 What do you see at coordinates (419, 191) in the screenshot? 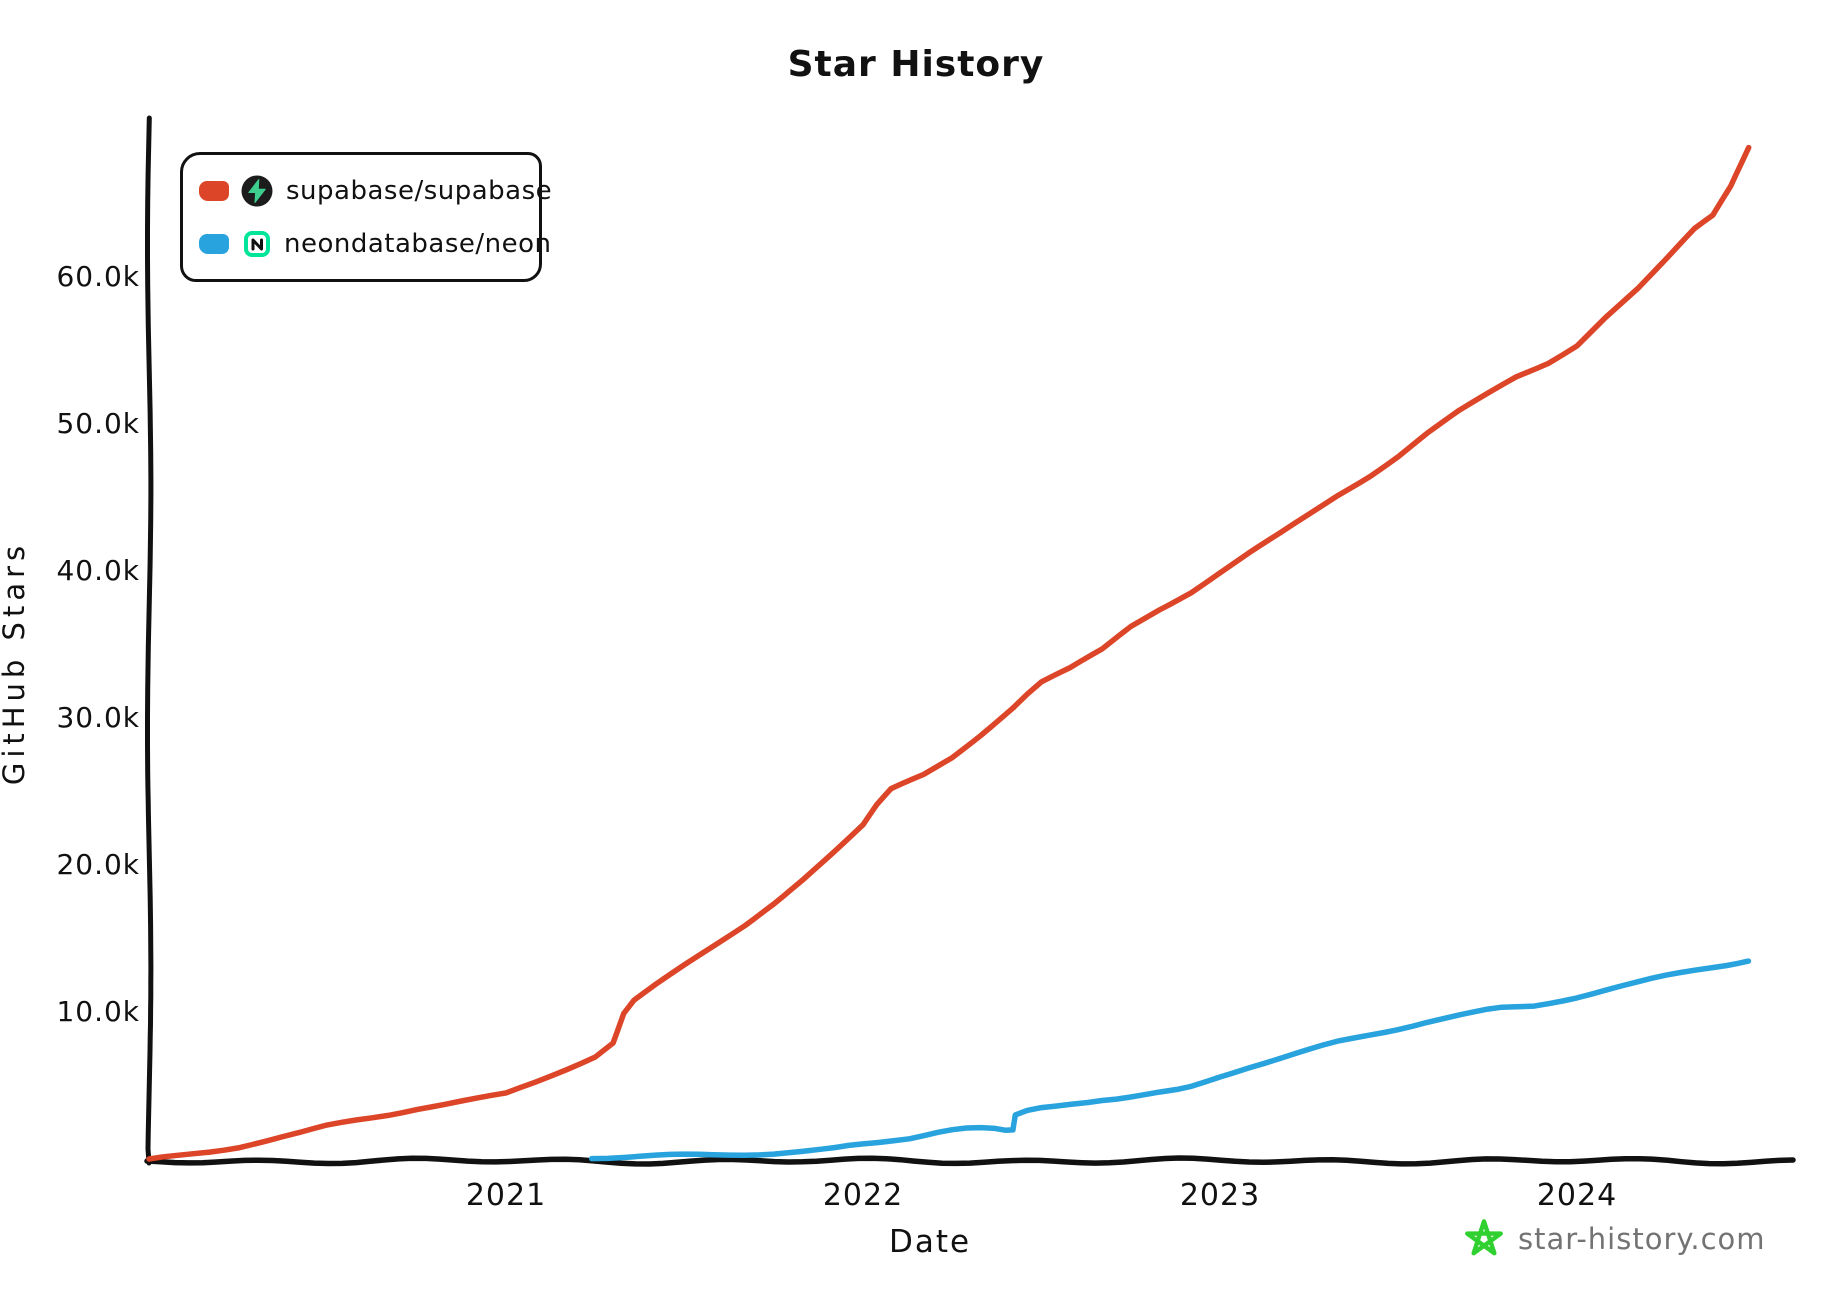
I see `legend-label-supabase: supabase/supabase` at bounding box center [419, 191].